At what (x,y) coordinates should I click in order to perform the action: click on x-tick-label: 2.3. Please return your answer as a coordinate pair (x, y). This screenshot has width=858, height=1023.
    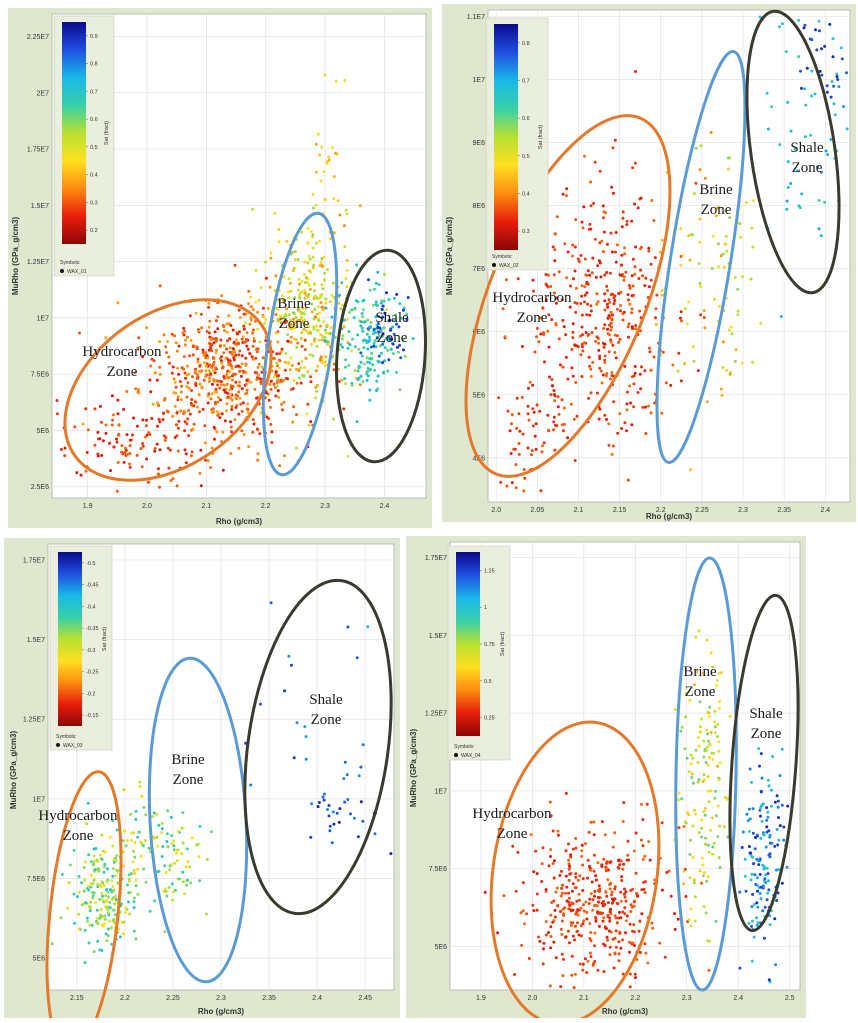
    Looking at the image, I should click on (687, 998).